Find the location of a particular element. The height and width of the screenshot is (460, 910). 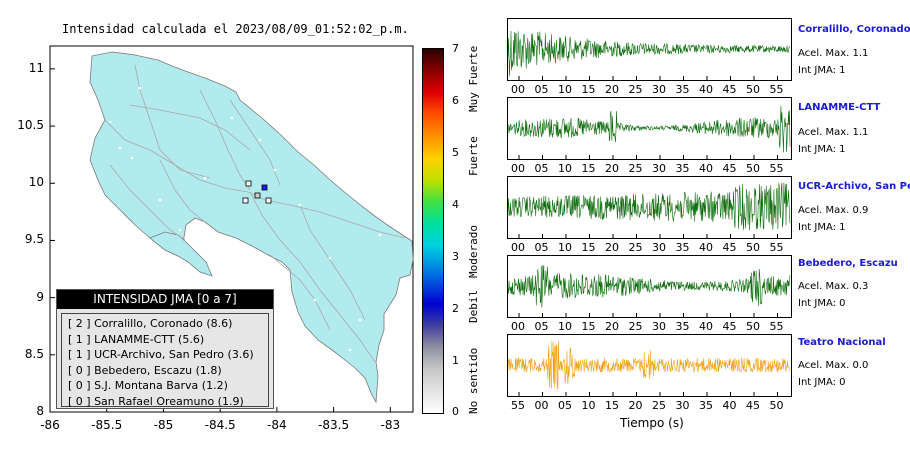

waveform-trace is located at coordinates (649, 53).